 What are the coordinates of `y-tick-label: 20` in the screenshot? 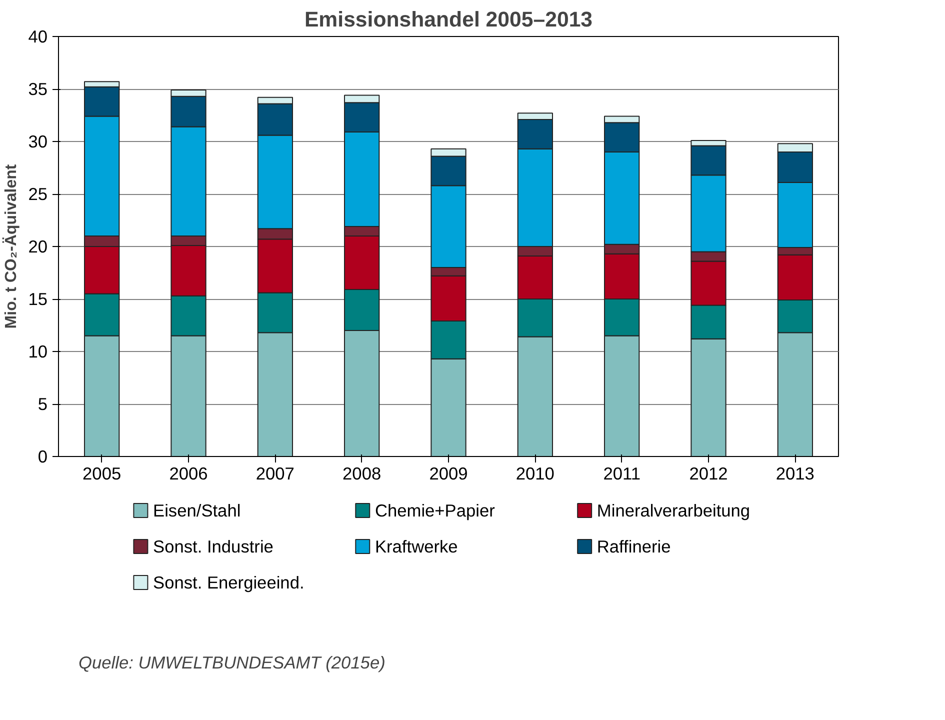 It's located at (38, 246).